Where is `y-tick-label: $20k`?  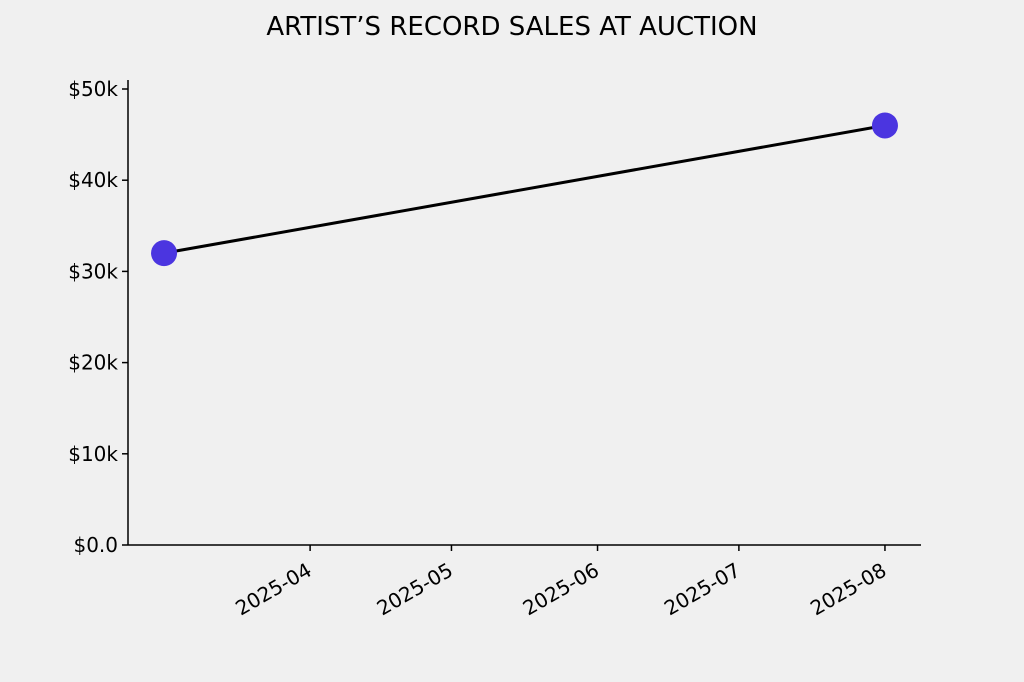 y-tick-label: $20k is located at coordinates (93, 363).